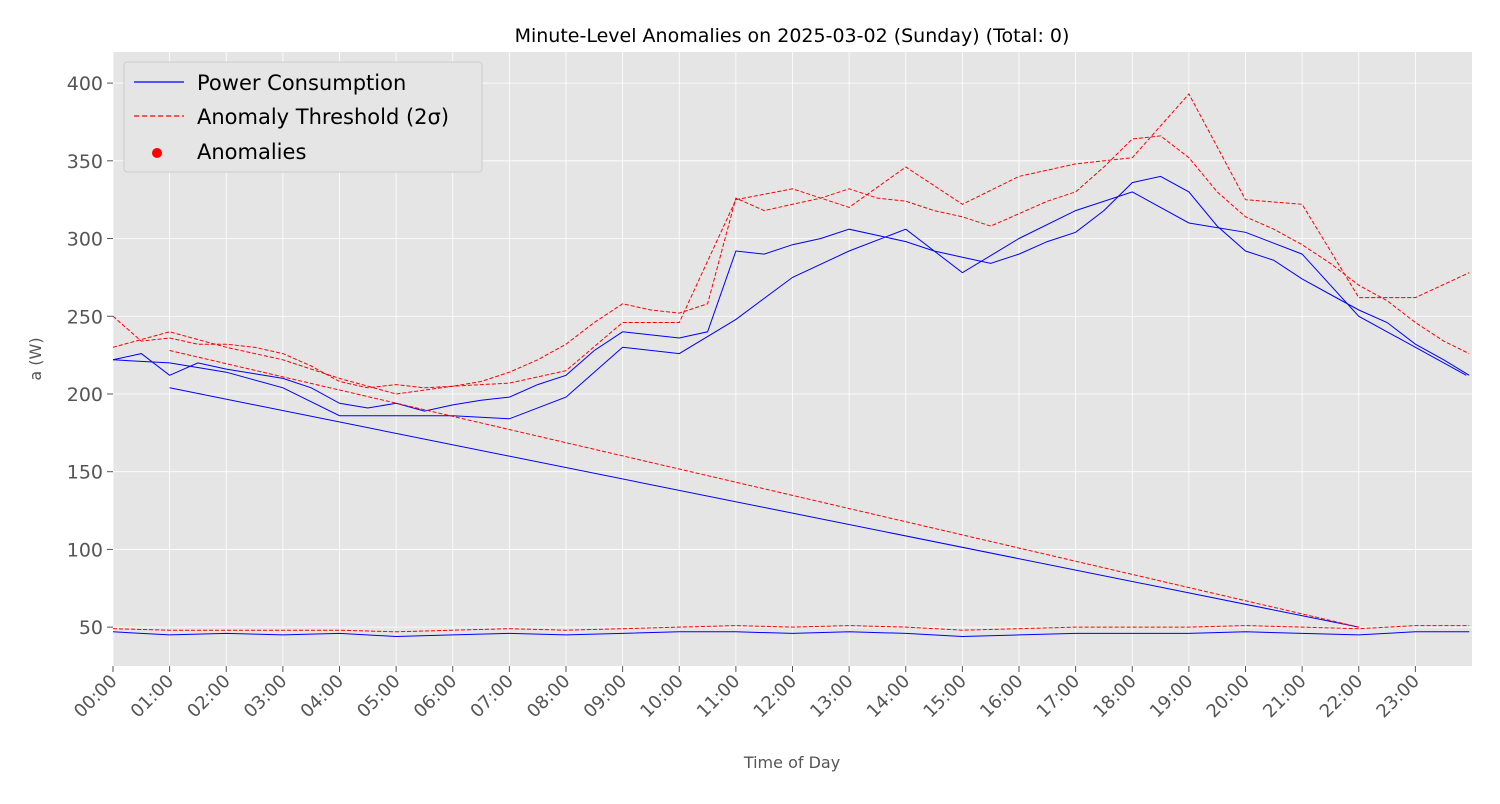 The width and height of the screenshot is (1500, 804). What do you see at coordinates (945, 697) in the screenshot?
I see `x-tick-label: 15:00` at bounding box center [945, 697].